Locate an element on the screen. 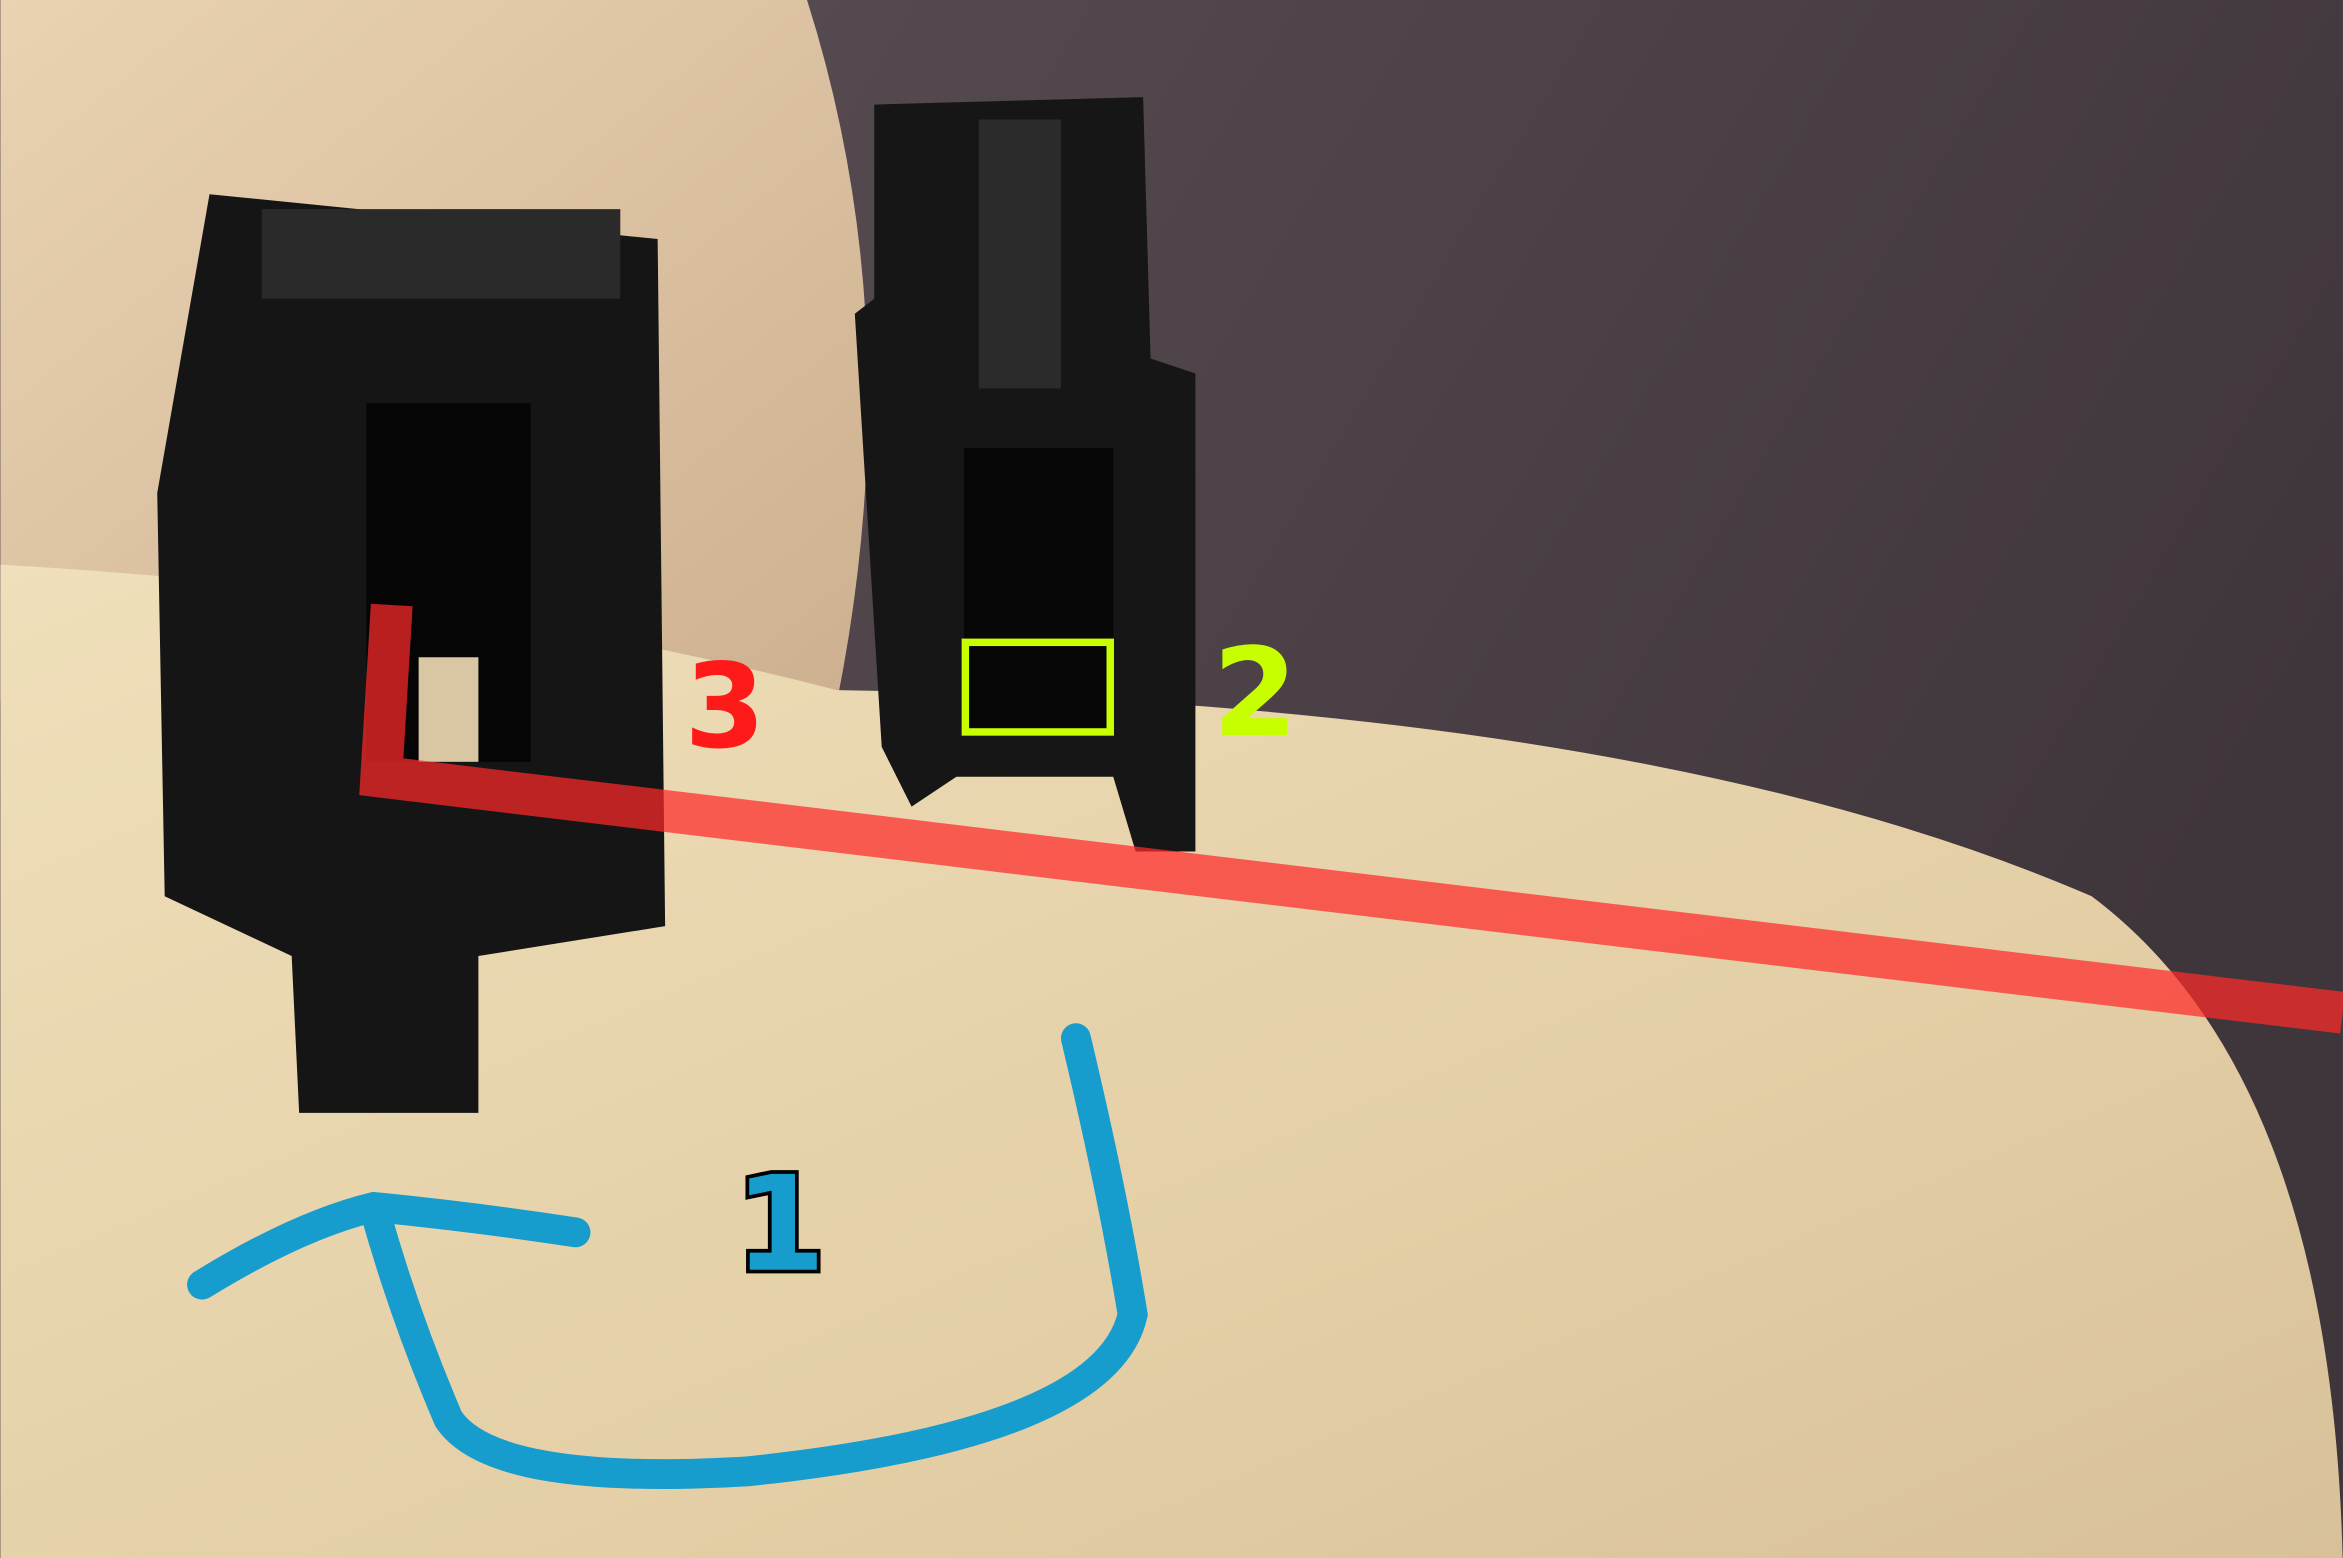  label-1: 1 is located at coordinates (779, 1225).